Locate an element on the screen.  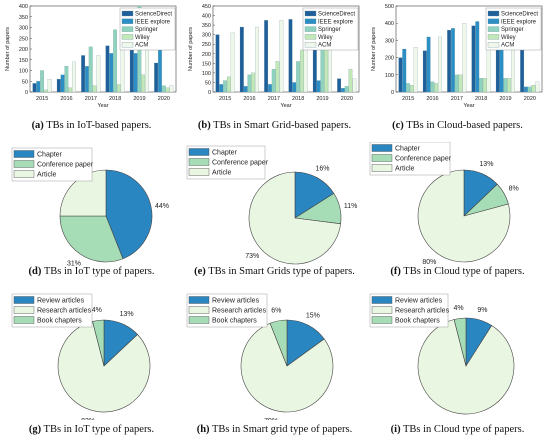
bar-sciencedirect-2020 is located at coordinates (339, 85).